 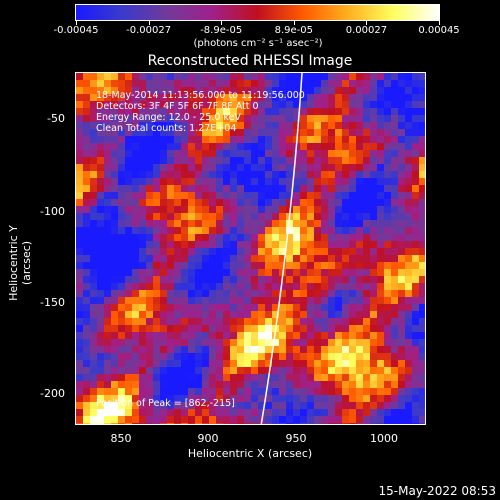 What do you see at coordinates (56, 118) in the screenshot?
I see `y-tick-label: -50` at bounding box center [56, 118].